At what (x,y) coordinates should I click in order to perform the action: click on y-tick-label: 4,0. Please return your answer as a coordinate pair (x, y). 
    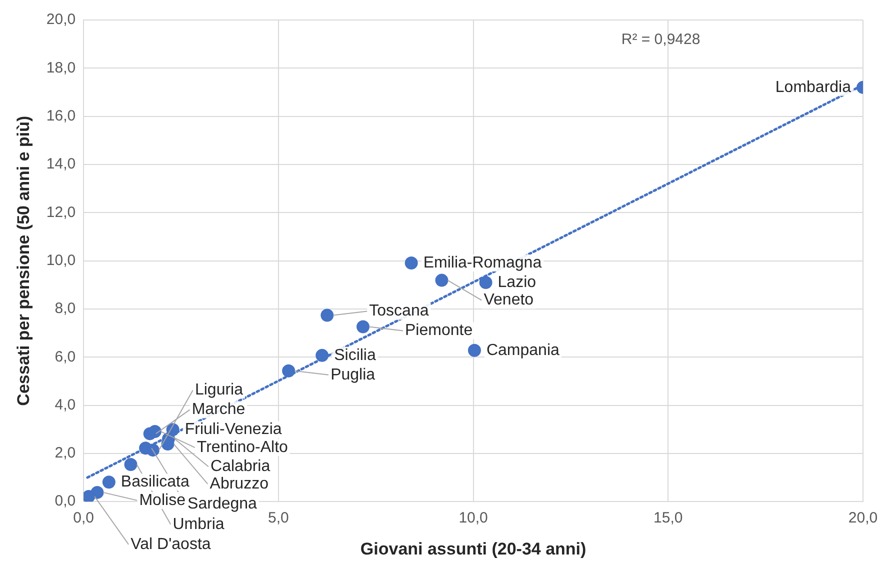
    Looking at the image, I should click on (65, 405).